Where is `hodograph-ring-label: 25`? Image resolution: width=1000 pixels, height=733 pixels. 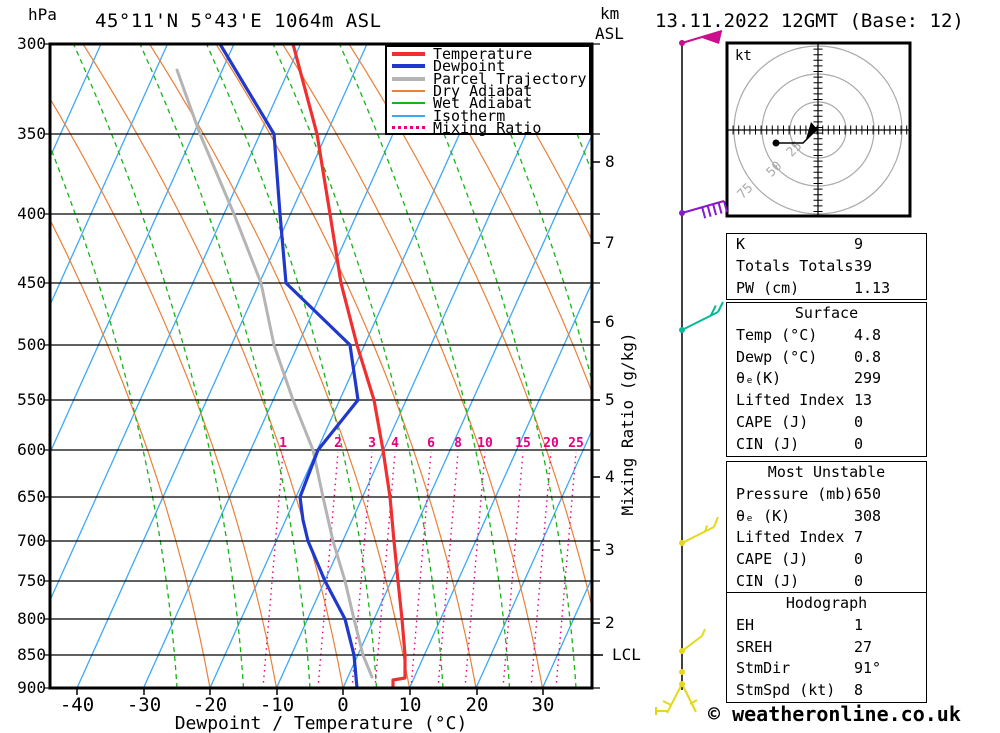 hodograph-ring-label: 25 is located at coordinates (795, 150).